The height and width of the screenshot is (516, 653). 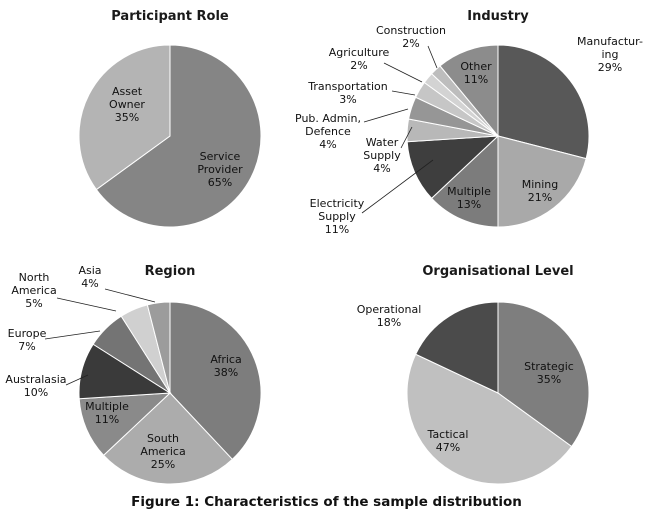 What do you see at coordinates (170, 271) in the screenshot?
I see `chart-title: Region` at bounding box center [170, 271].